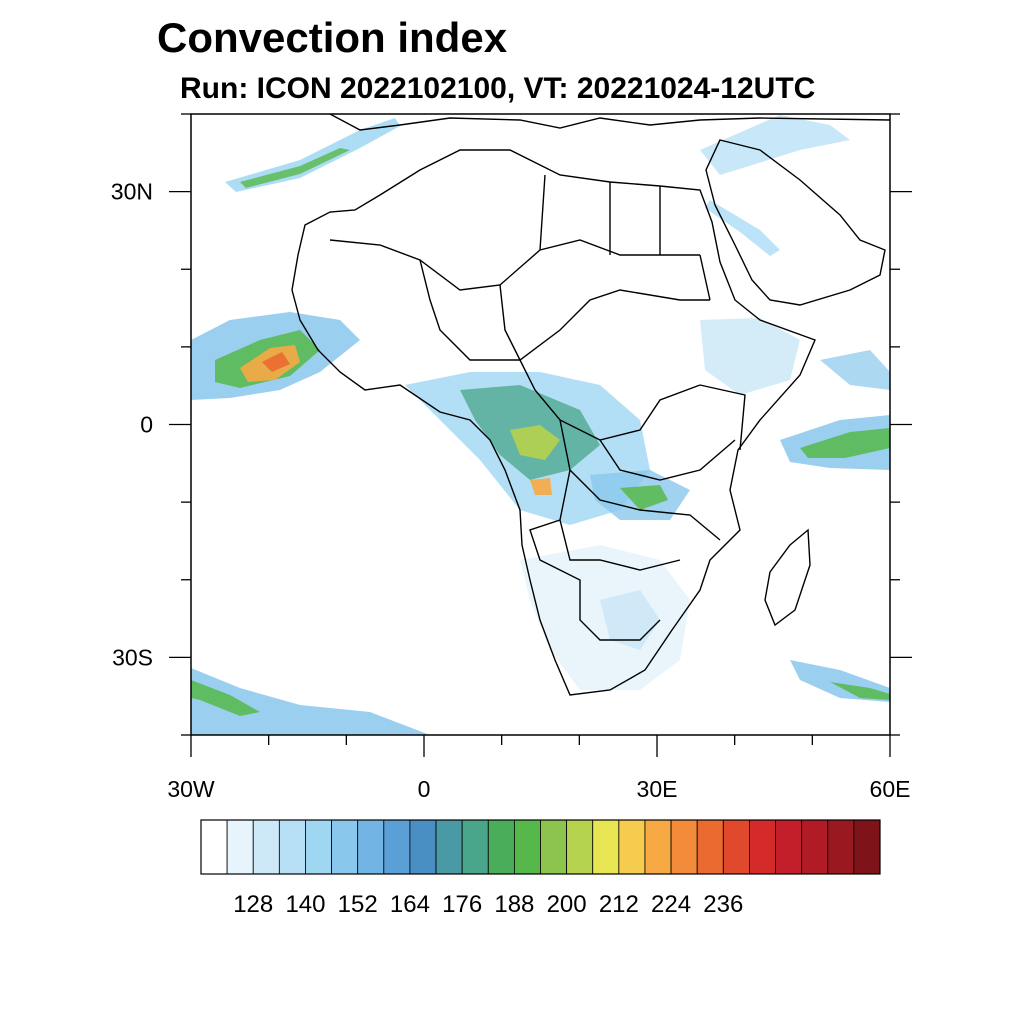  Describe the element at coordinates (305, 904) in the screenshot. I see `colorbar-label: 140` at that location.